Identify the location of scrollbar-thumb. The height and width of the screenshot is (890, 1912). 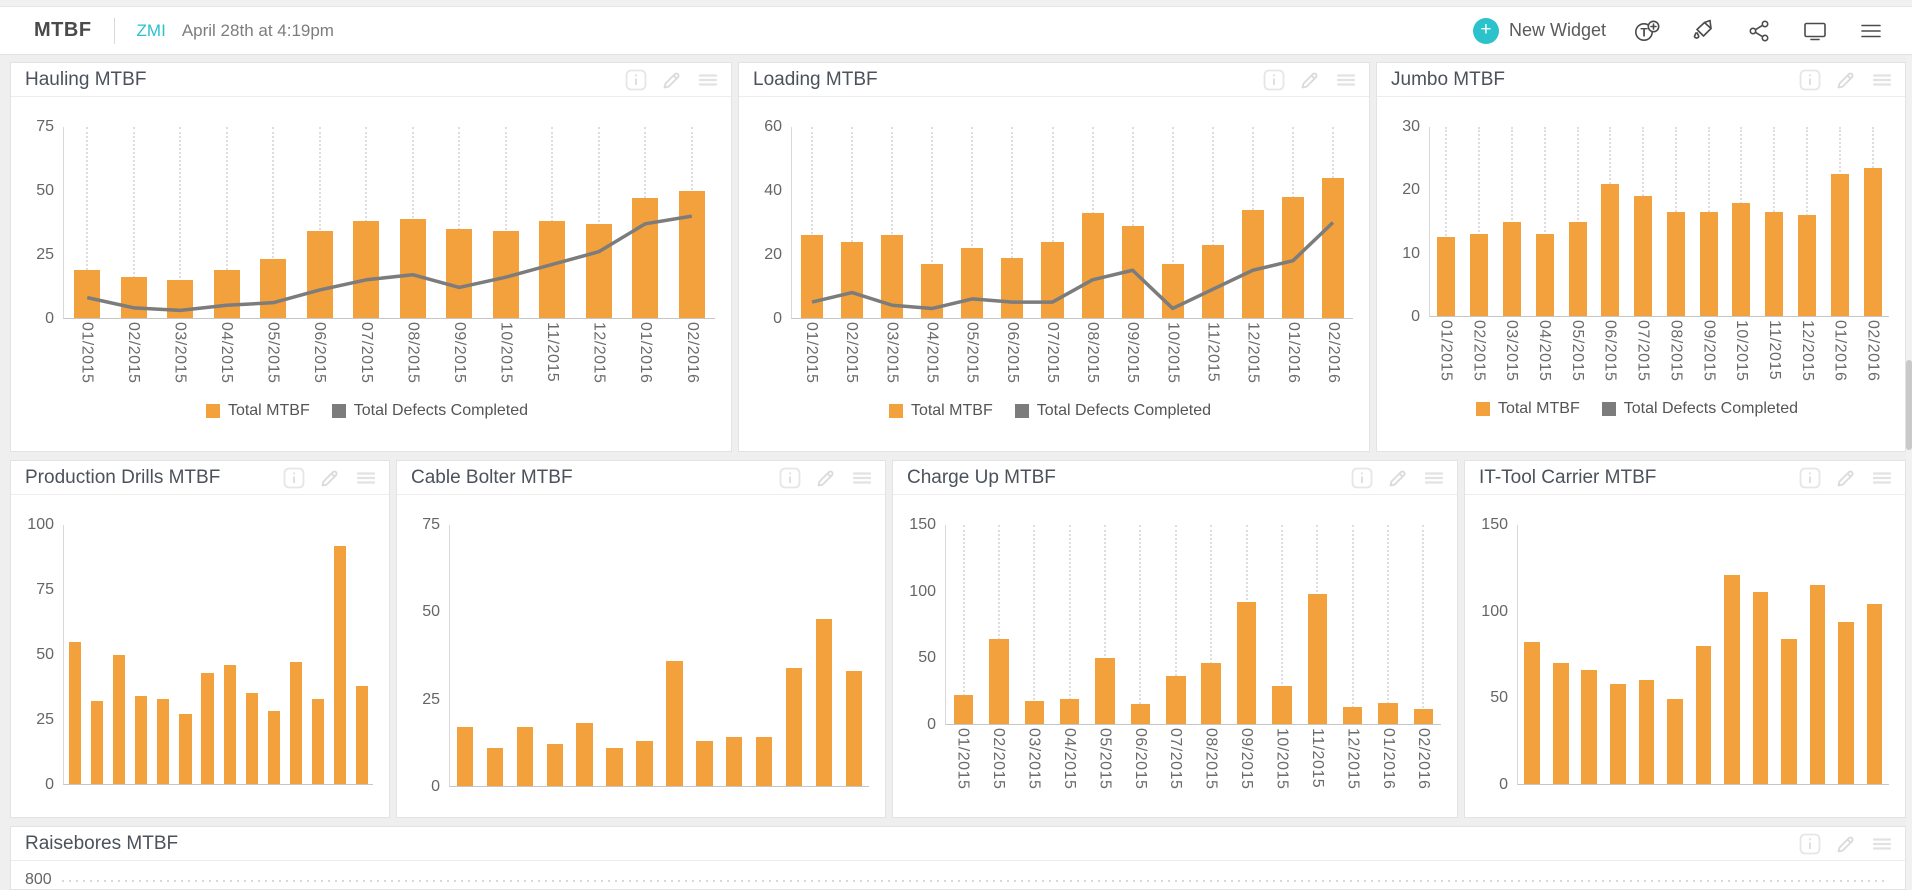
(1909, 405).